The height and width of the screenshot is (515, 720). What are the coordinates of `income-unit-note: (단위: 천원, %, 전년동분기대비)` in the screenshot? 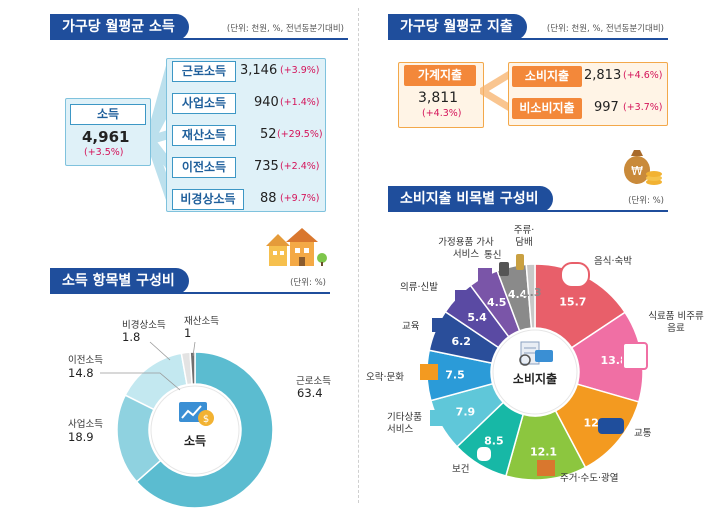 It's located at (285, 29).